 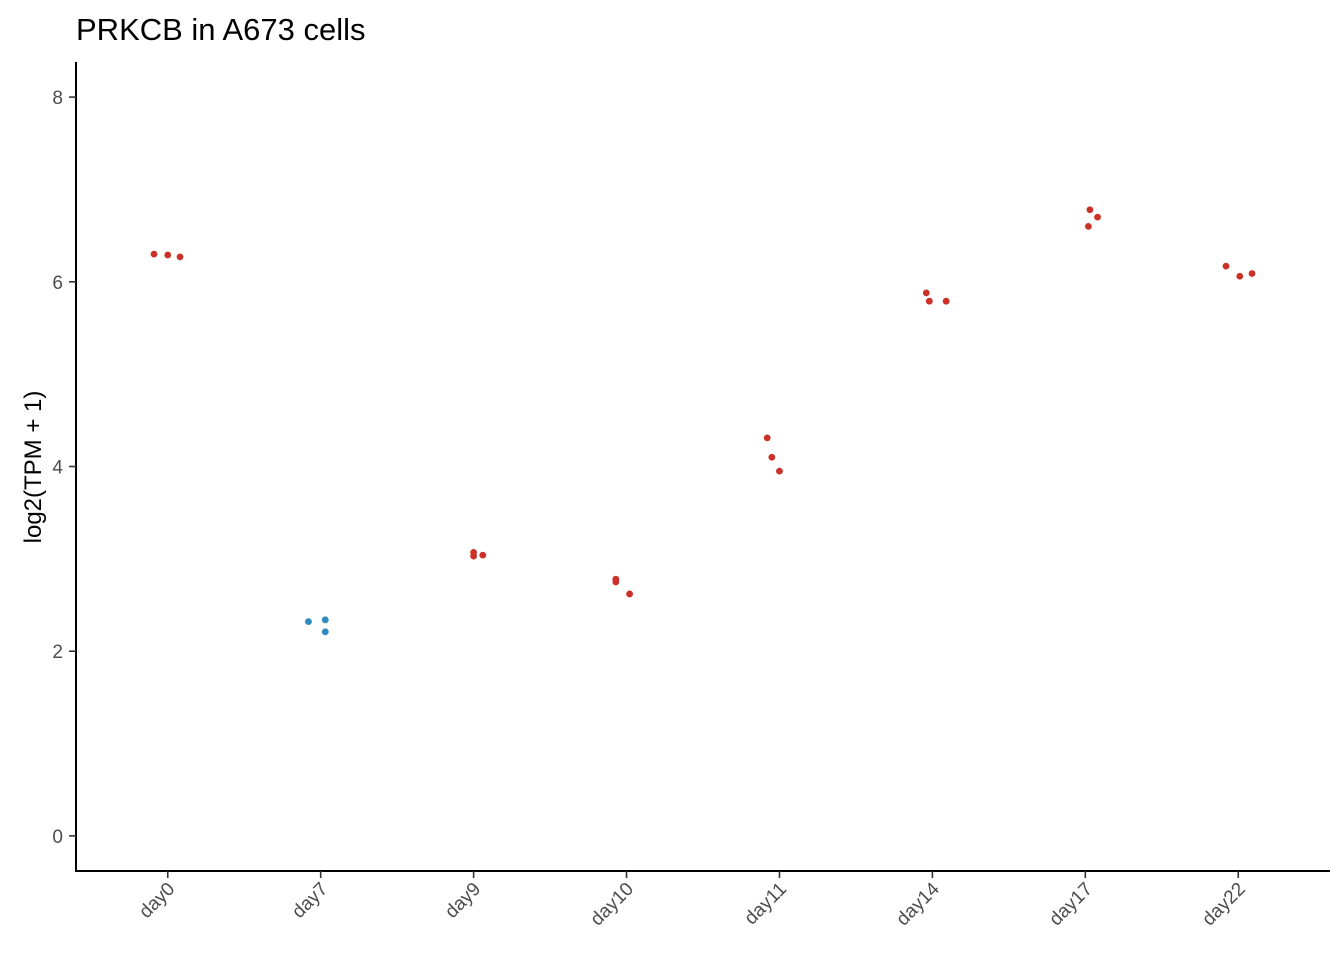 I want to click on y-tick-label: 8, so click(x=57, y=98).